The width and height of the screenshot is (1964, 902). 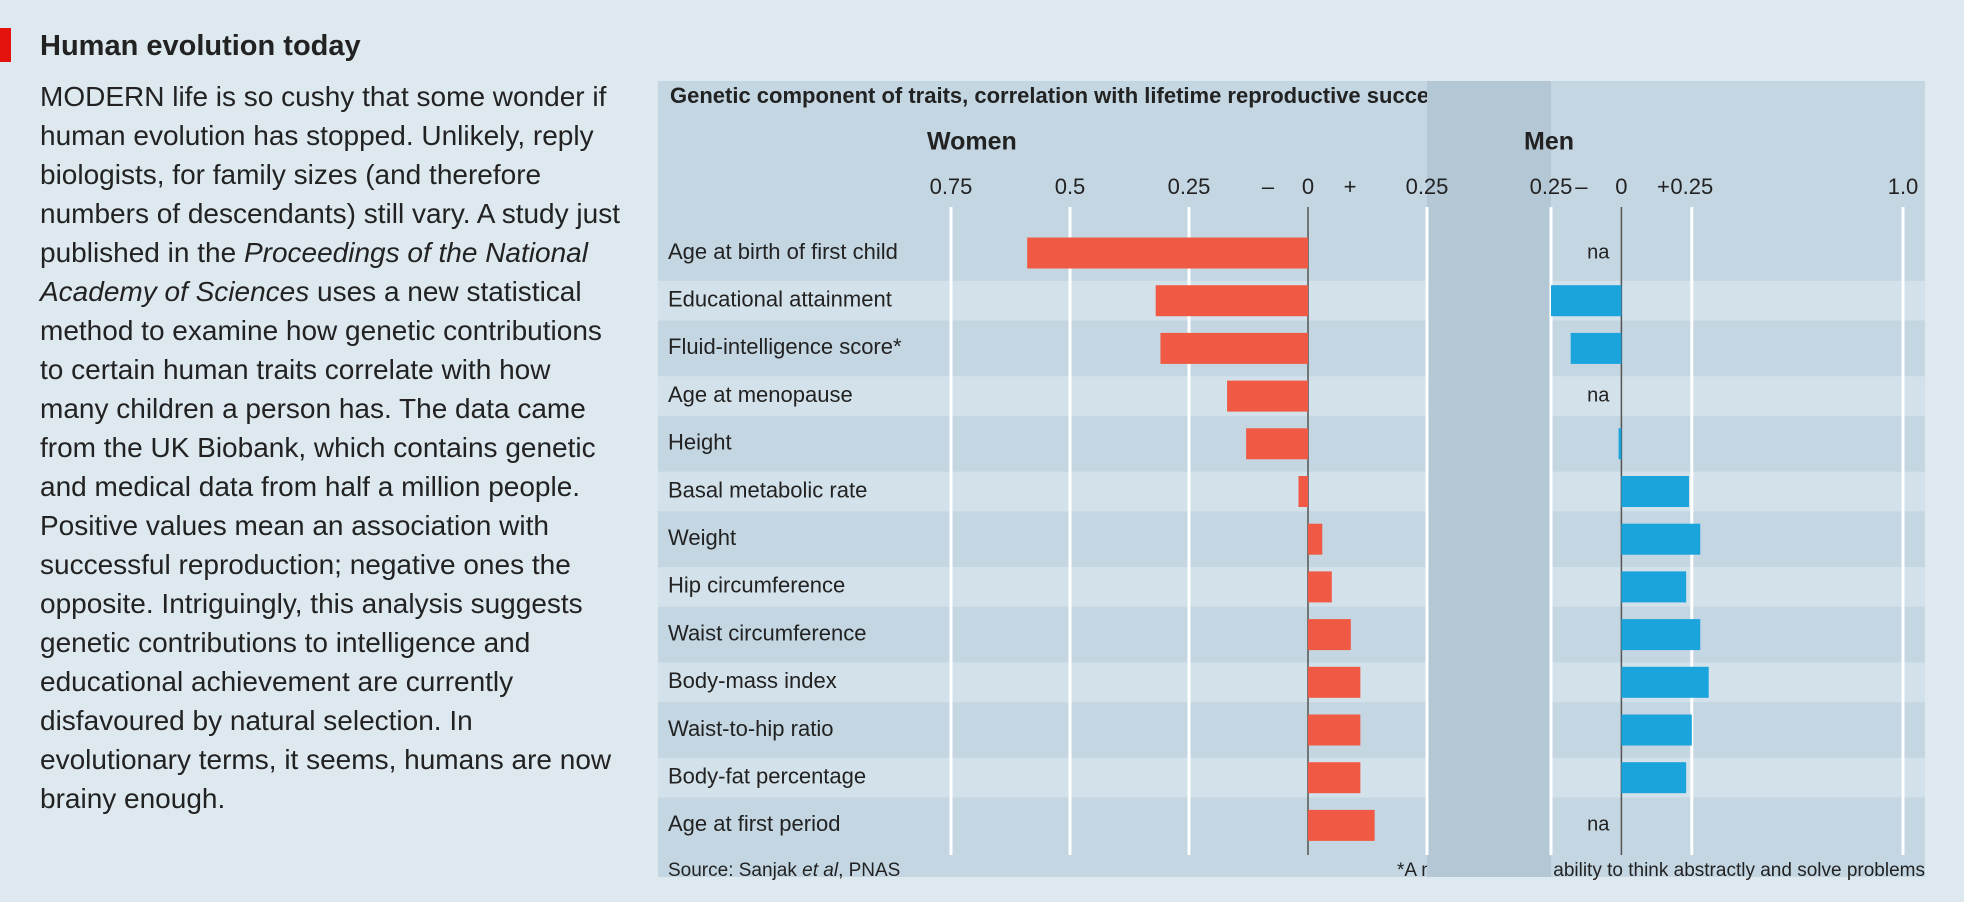 I want to click on category-label: Age at birth of first child, so click(x=783, y=251).